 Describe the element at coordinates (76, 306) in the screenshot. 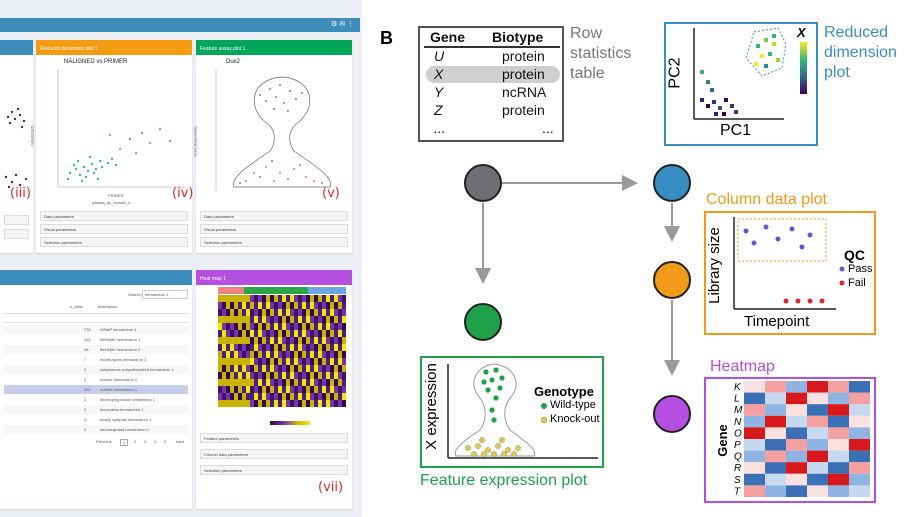

I see `table-col-ncells: n_cells` at that location.